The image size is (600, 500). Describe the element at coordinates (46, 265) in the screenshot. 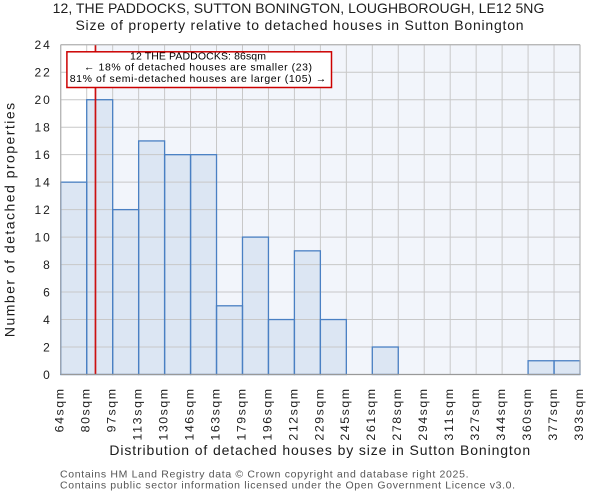

I see `svg-text: 8` at that location.